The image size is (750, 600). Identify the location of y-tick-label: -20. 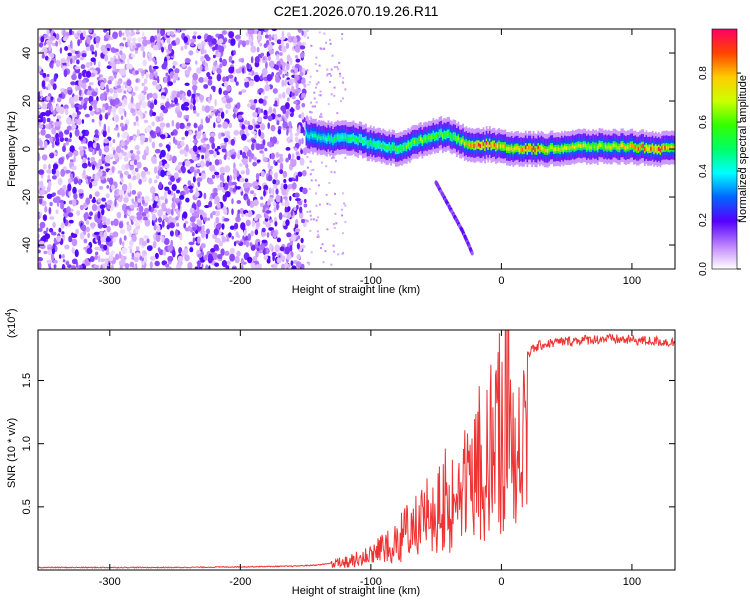
(27, 197).